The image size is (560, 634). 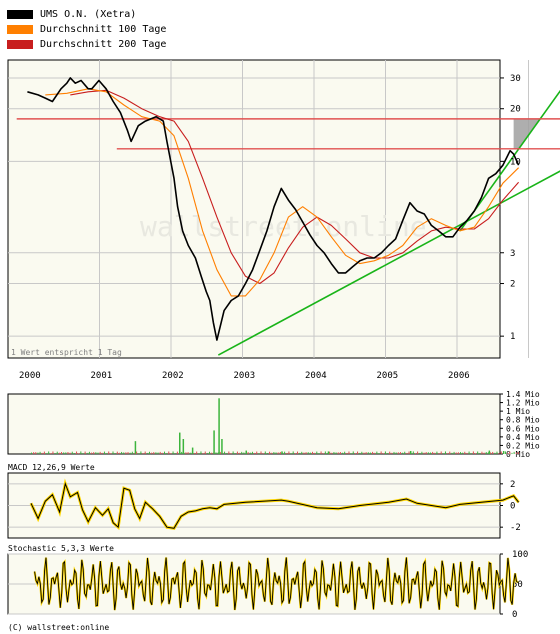 I want to click on legend-label-price: UMS O.N. (Xetra), so click(x=88, y=14).